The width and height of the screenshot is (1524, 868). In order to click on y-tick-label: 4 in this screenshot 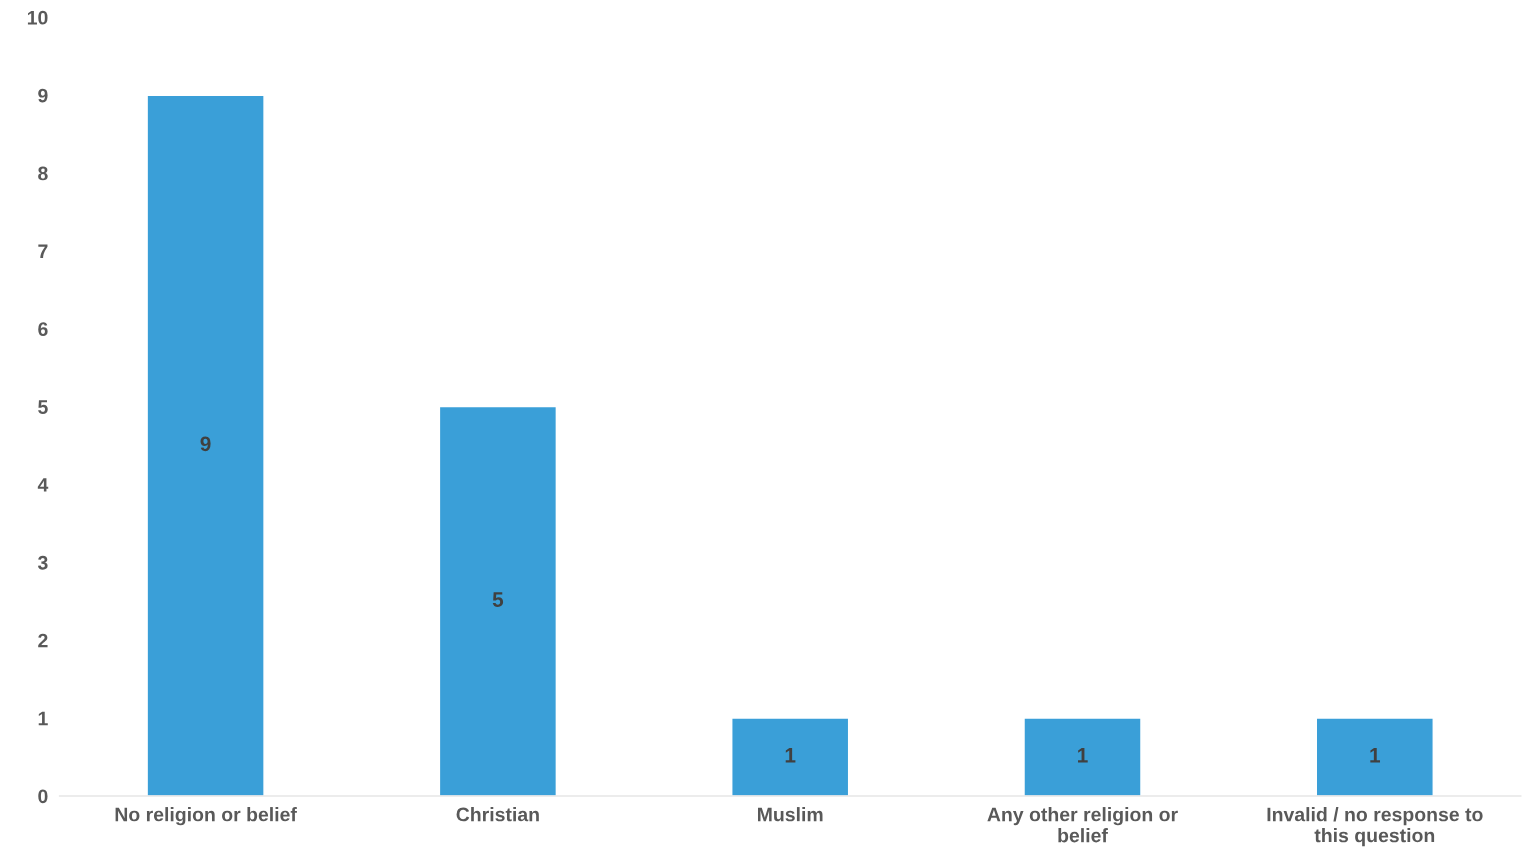, I will do `click(43, 485)`.